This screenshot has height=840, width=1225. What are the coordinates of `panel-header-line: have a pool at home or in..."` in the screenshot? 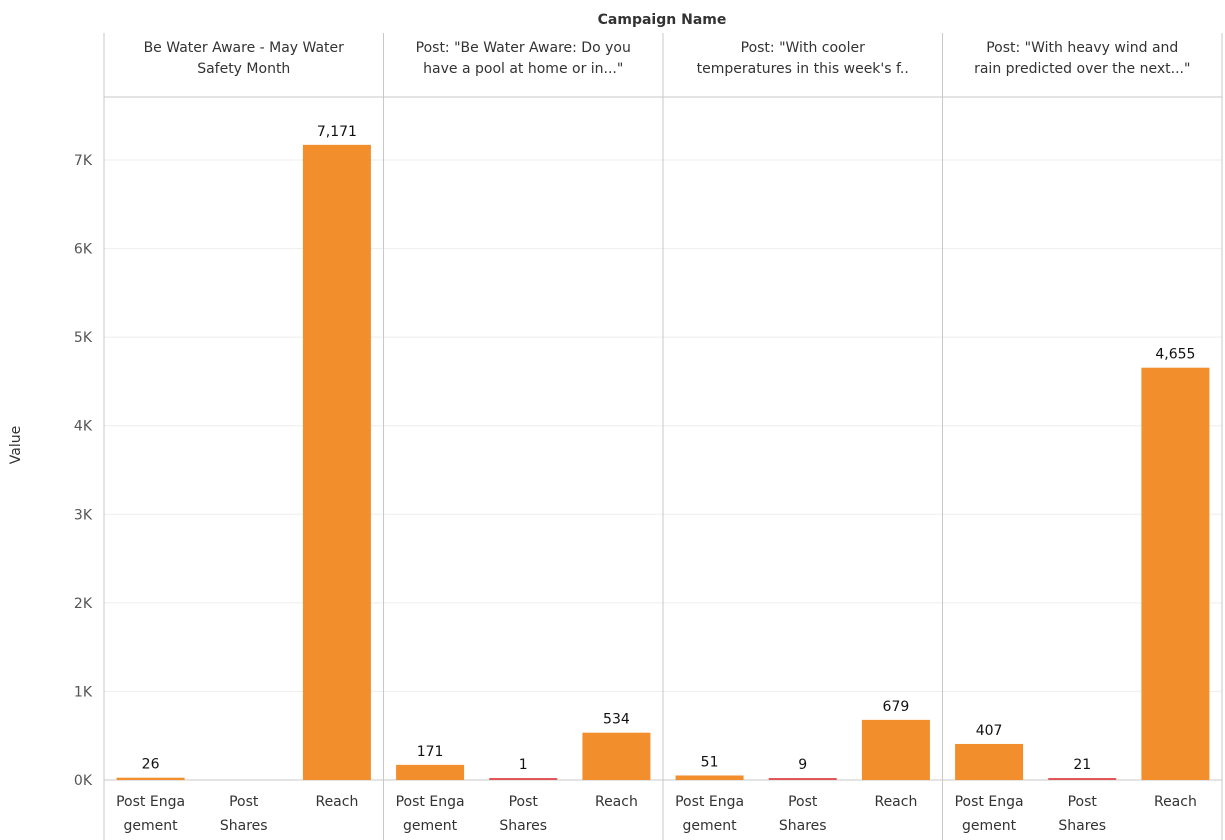 It's located at (523, 69).